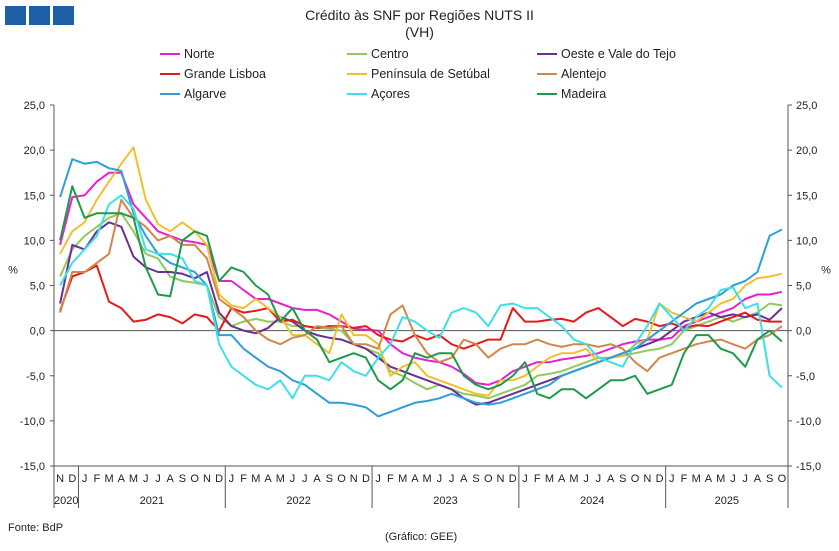  What do you see at coordinates (584, 94) in the screenshot?
I see `legend-label: Madeira` at bounding box center [584, 94].